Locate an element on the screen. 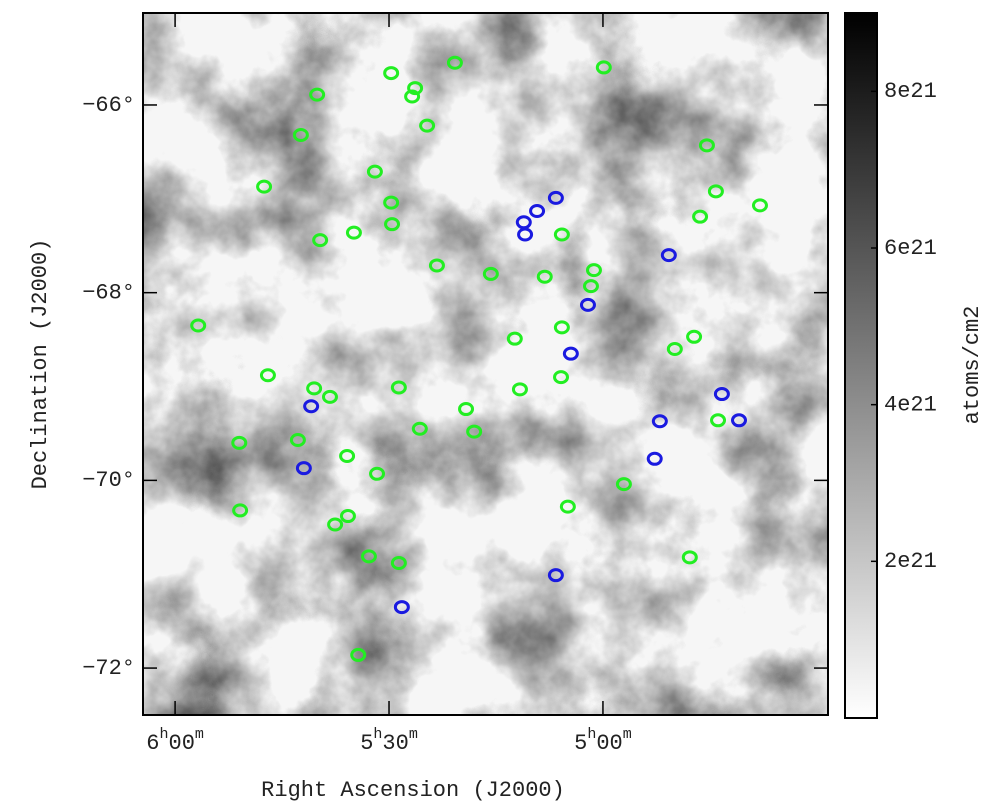 Image resolution: width=992 pixels, height=812 pixels. y-tick-label: −68° is located at coordinates (108, 292).